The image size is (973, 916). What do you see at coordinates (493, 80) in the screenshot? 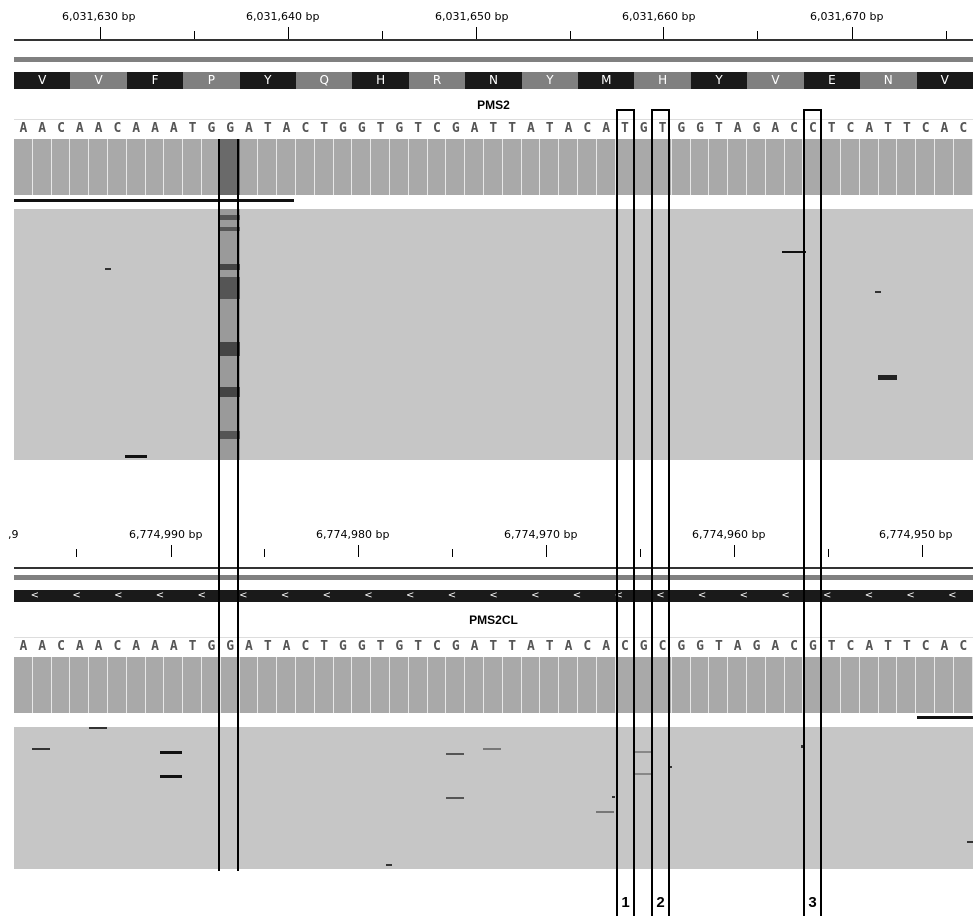
I see `amino-acid: N` at bounding box center [493, 80].